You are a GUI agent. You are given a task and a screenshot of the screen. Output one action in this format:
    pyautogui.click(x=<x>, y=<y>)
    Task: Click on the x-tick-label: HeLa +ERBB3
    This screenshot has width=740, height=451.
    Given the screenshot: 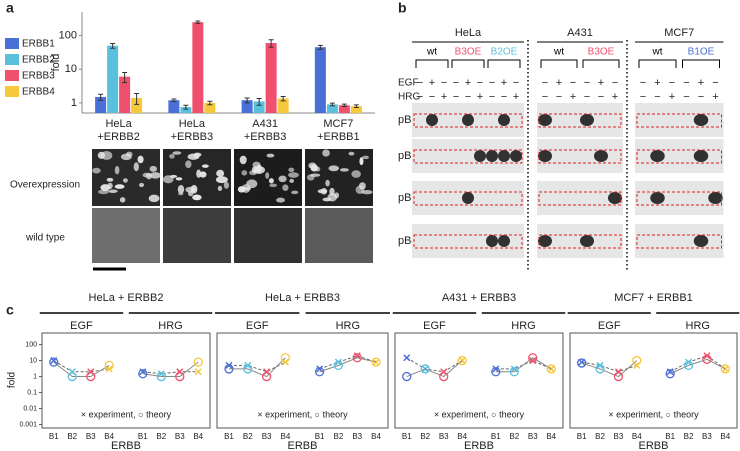 What is the action you would take?
    pyautogui.click(x=192, y=130)
    